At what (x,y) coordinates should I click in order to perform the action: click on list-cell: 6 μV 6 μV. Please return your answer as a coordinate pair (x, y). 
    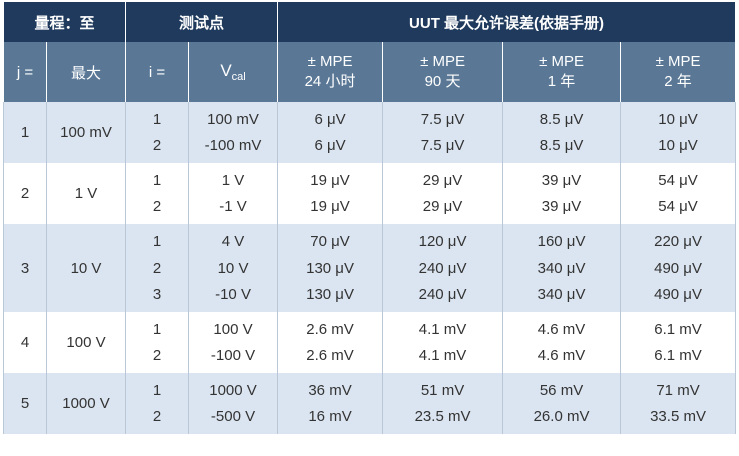
    Looking at the image, I should click on (330, 132).